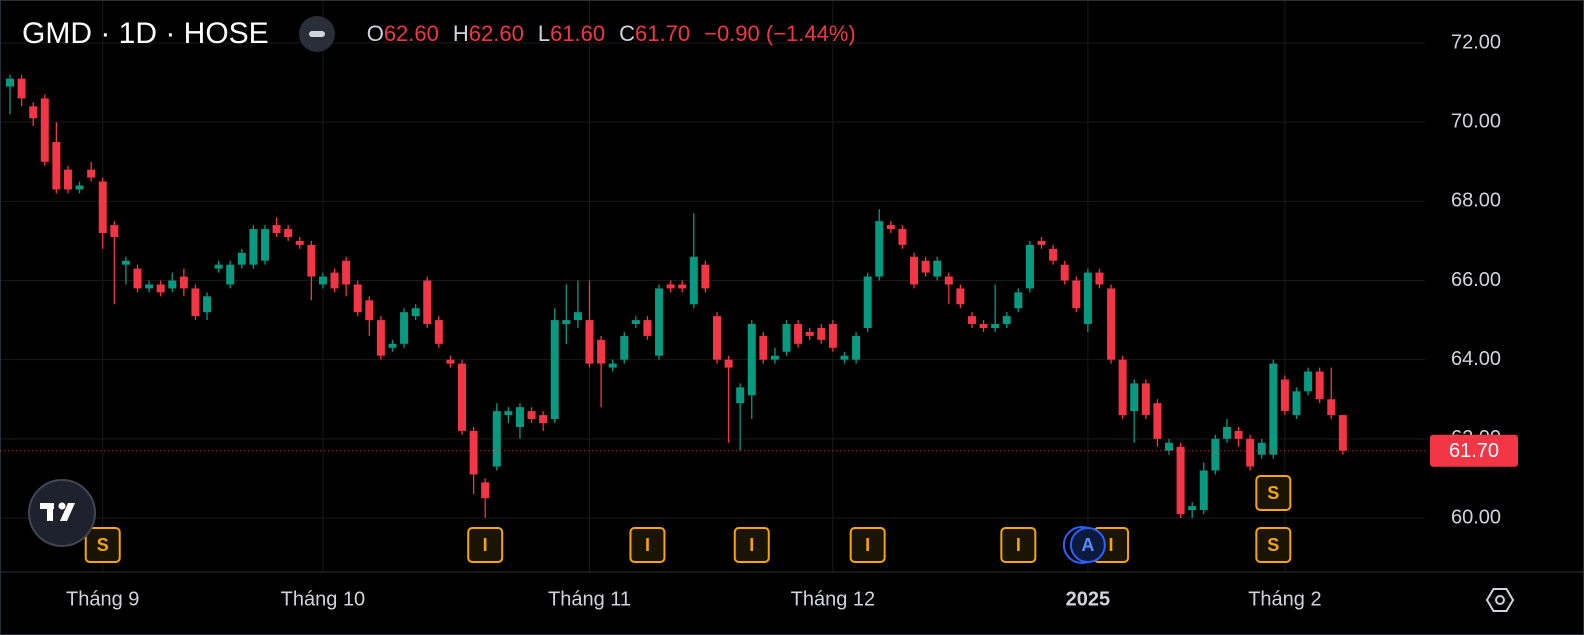  I want to click on change: −0.90 (−1.44%), so click(780, 33).